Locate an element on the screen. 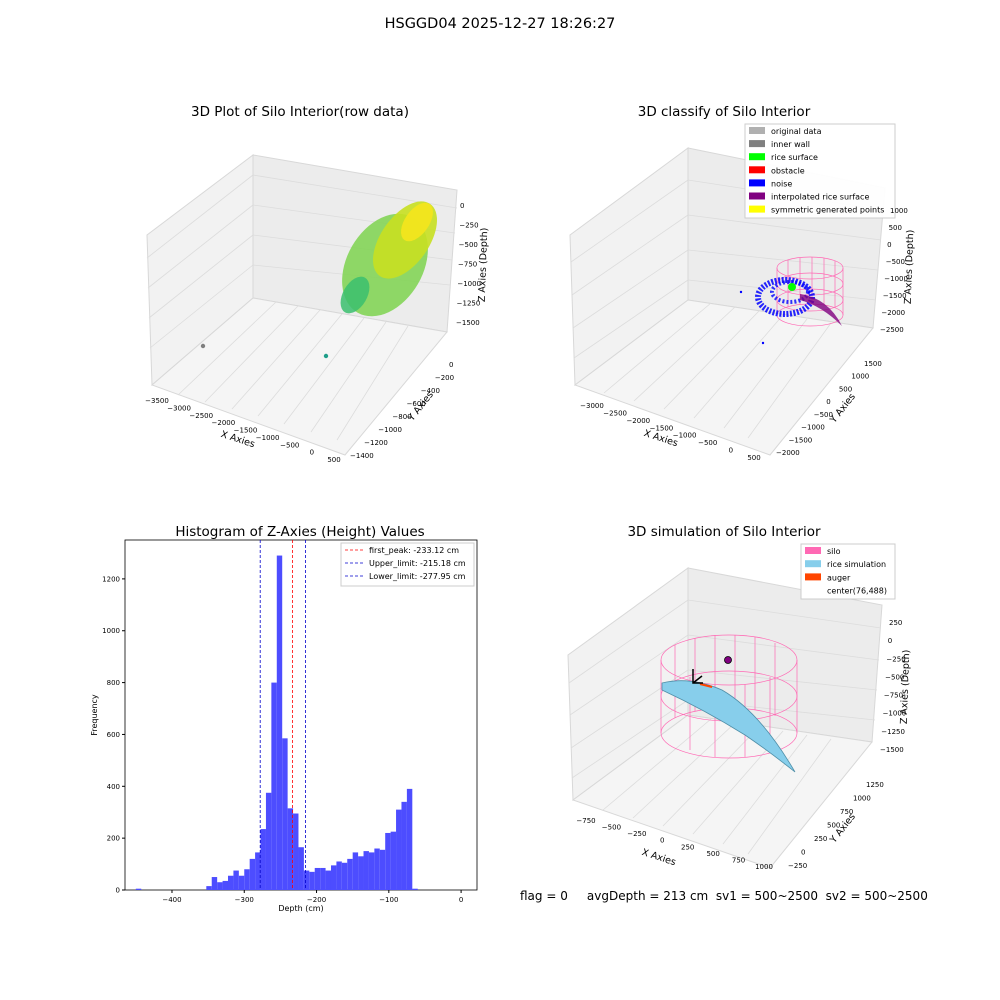 The height and width of the screenshot is (1000, 1000). histogram-y-tick-label: 600 is located at coordinates (113, 735).